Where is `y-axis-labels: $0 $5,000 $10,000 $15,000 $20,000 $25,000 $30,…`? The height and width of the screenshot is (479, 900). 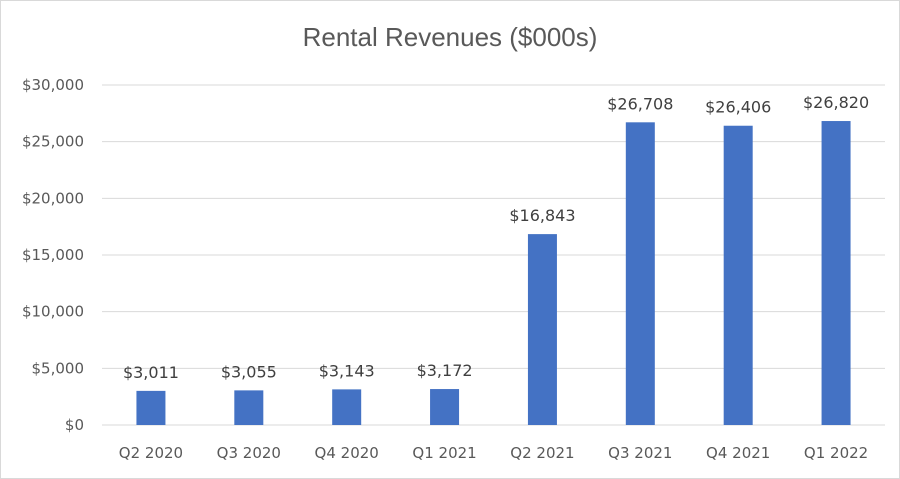
y-axis-labels: $0 $5,000 $10,000 $15,000 $20,000 $25,000 $30,… is located at coordinates (53, 255).